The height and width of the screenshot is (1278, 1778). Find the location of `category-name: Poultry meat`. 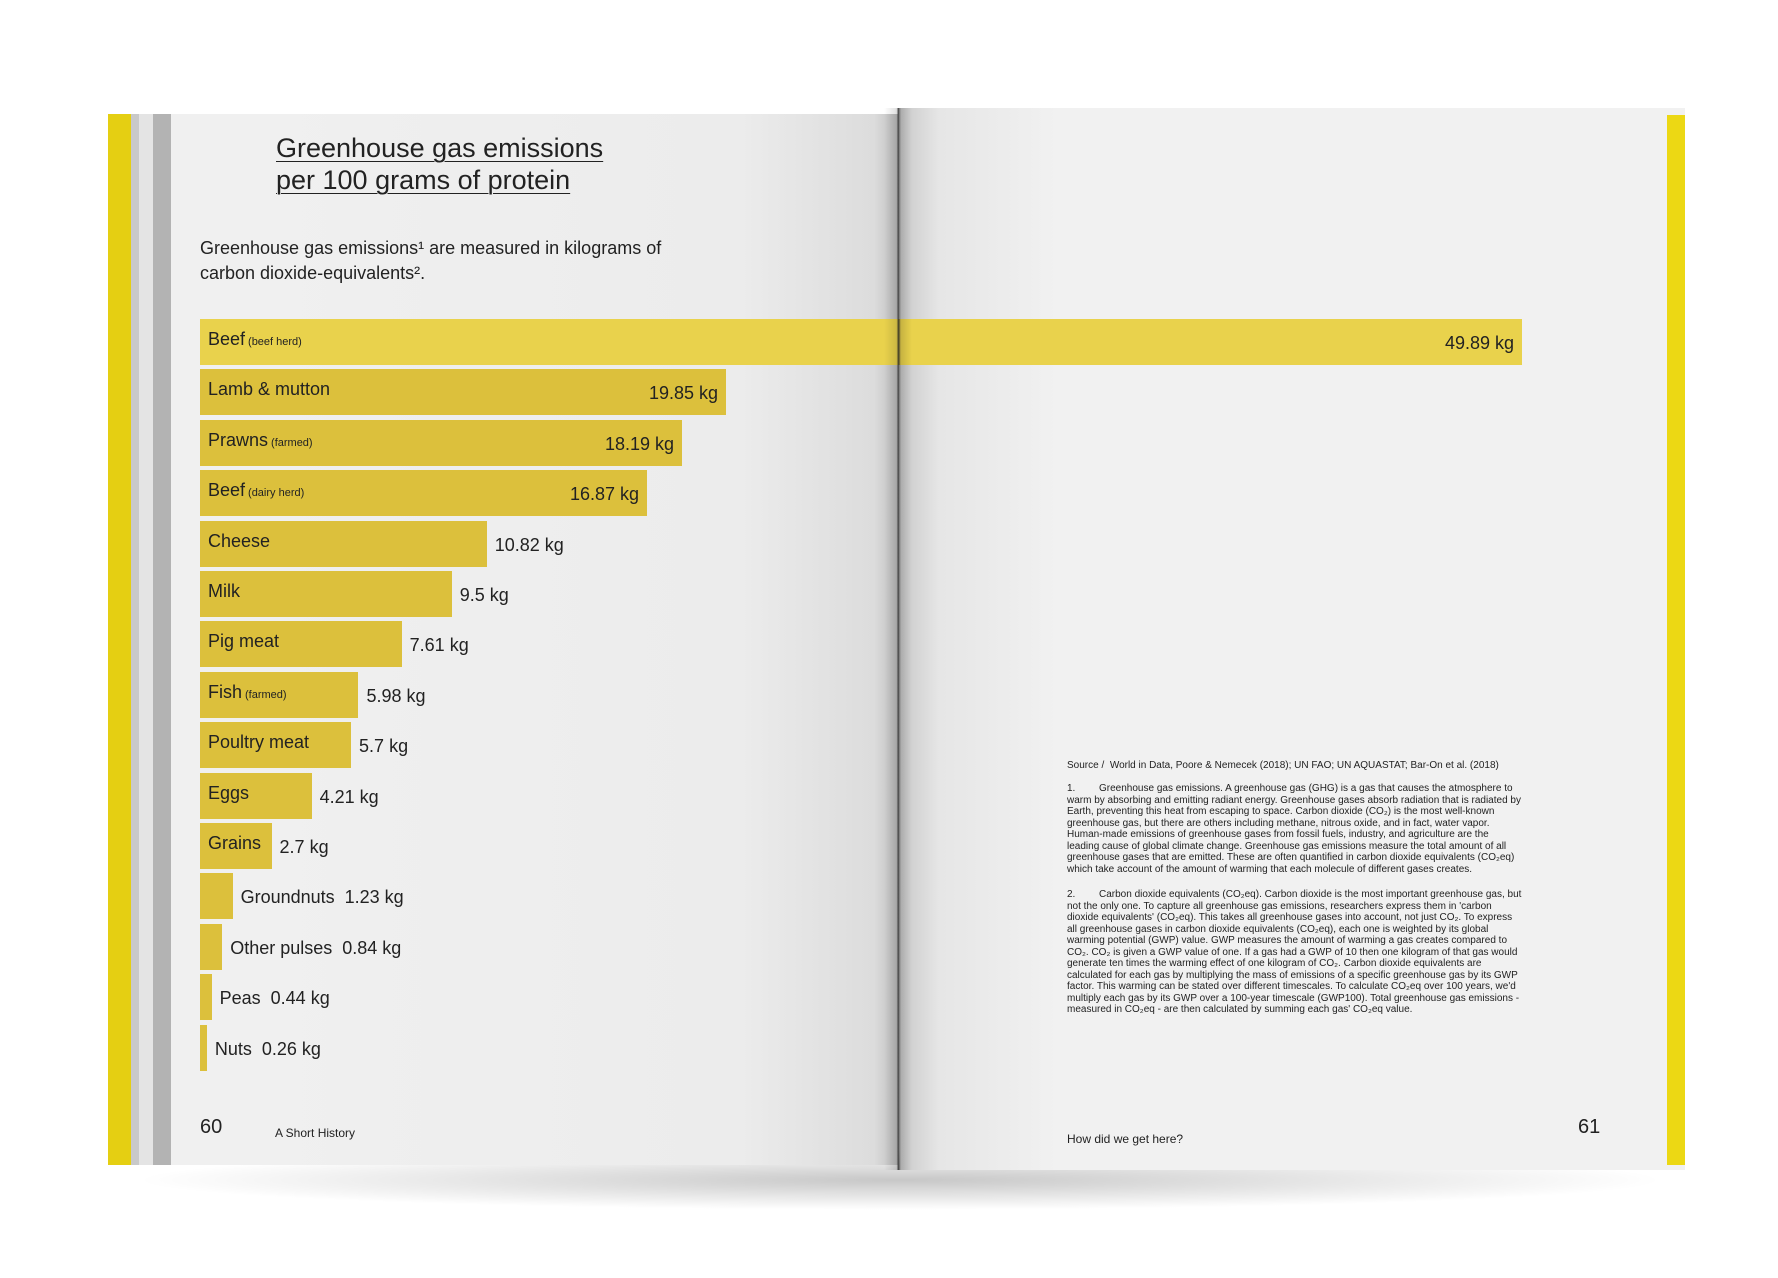

category-name: Poultry meat is located at coordinates (259, 742).